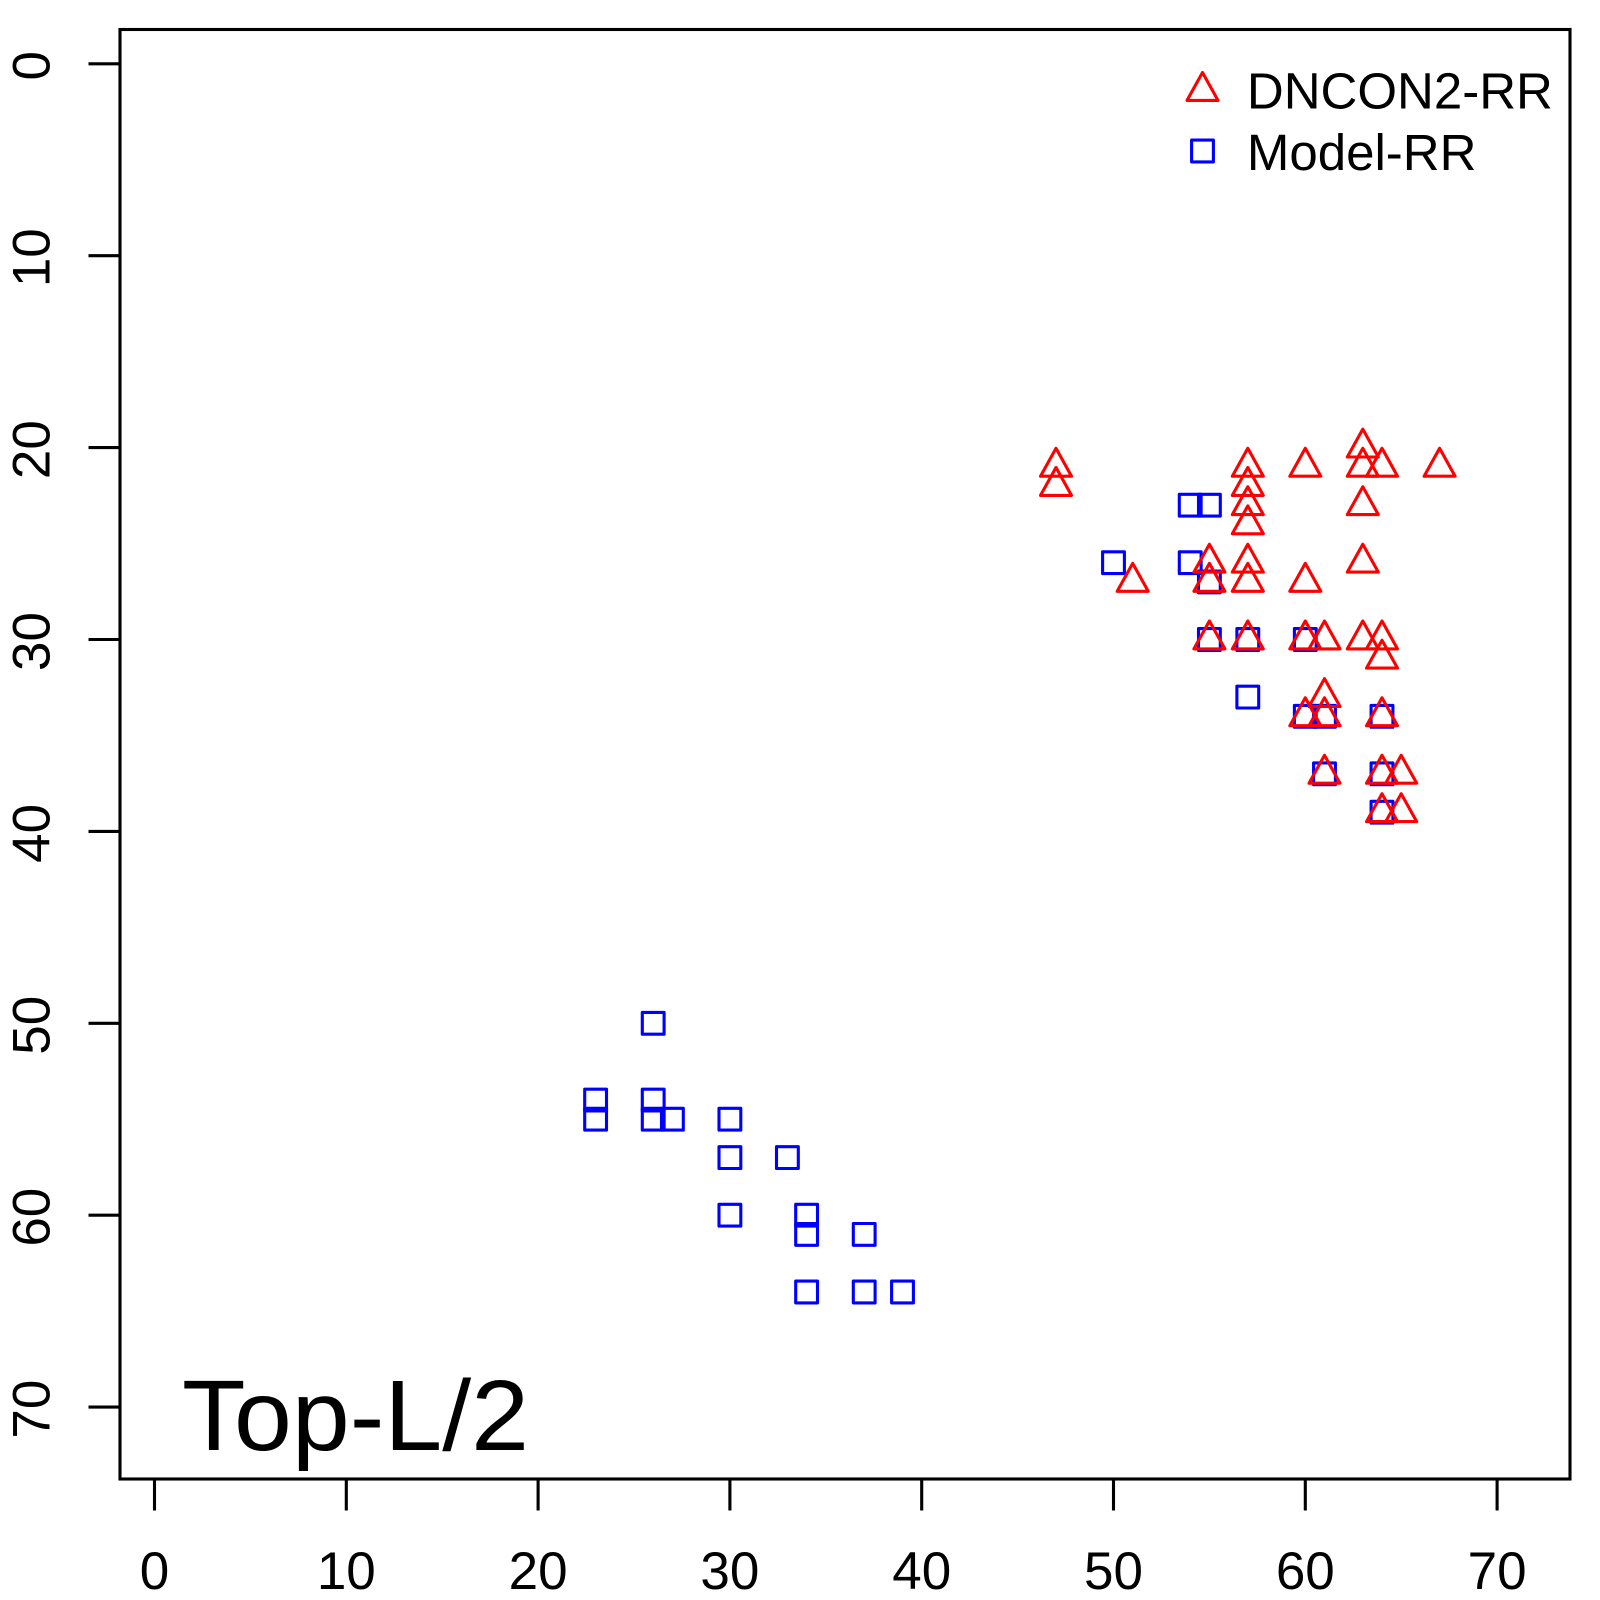  What do you see at coordinates (355, 1416) in the screenshot?
I see `svg-text: Top-L/2` at bounding box center [355, 1416].